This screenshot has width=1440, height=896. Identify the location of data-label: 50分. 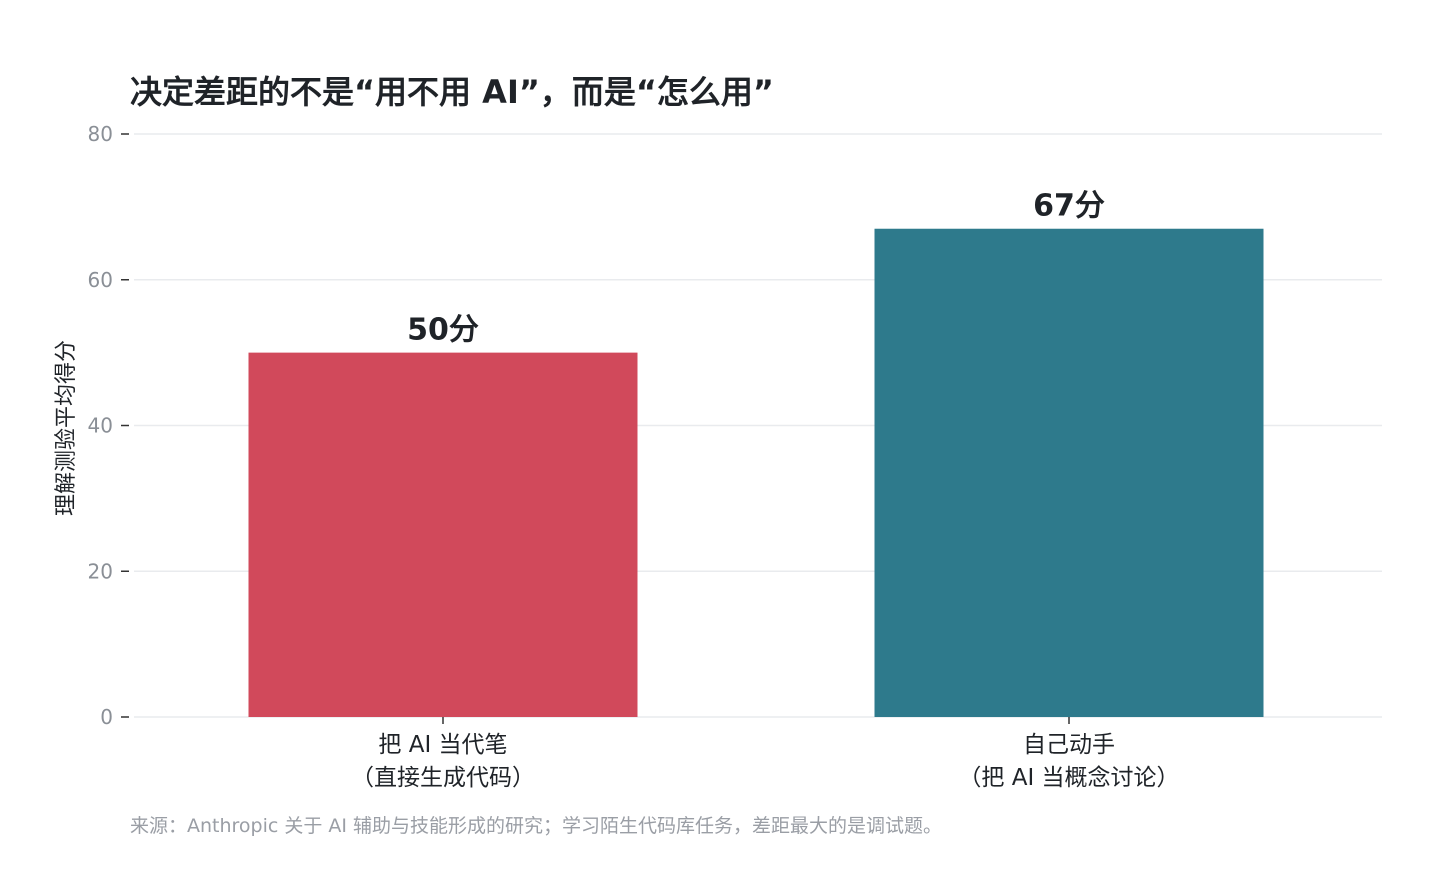
(443, 330).